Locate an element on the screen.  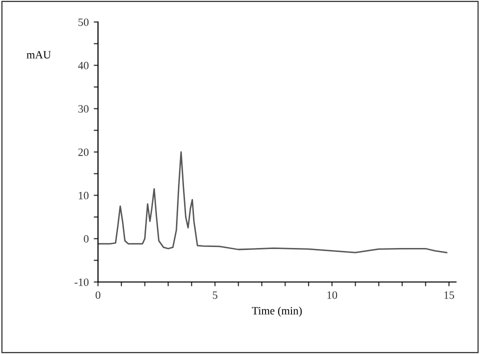
y-tick-label: 20 is located at coordinates (83, 152).